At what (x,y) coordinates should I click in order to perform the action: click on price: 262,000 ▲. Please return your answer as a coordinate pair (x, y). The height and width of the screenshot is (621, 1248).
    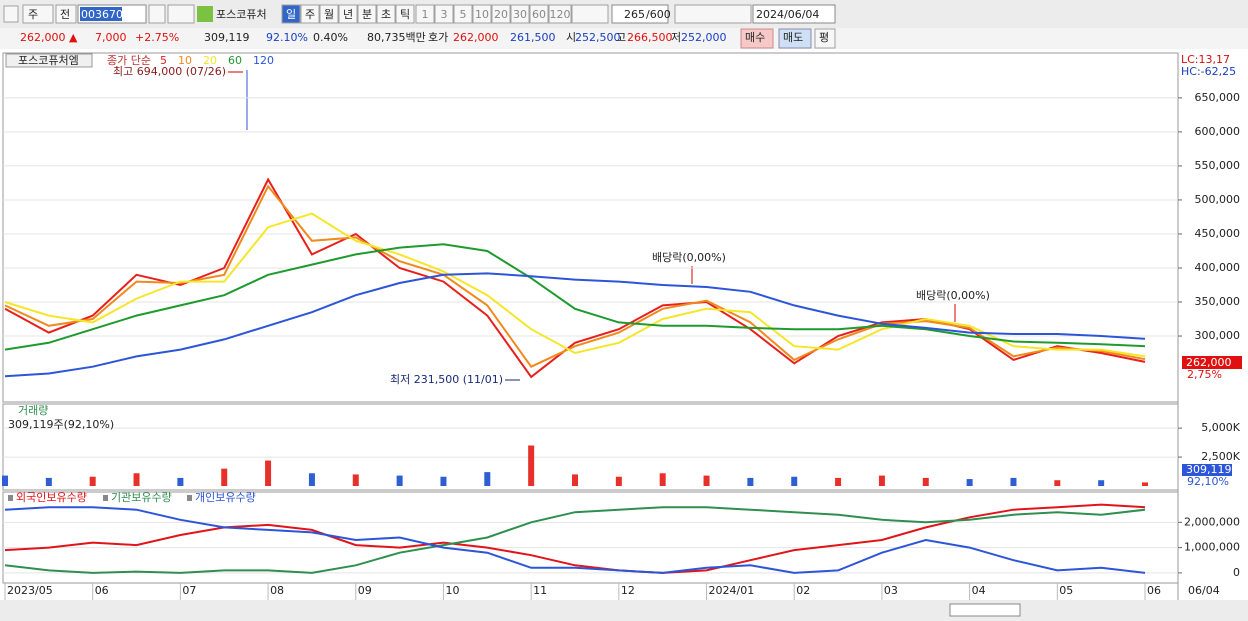
    Looking at the image, I should click on (49, 37).